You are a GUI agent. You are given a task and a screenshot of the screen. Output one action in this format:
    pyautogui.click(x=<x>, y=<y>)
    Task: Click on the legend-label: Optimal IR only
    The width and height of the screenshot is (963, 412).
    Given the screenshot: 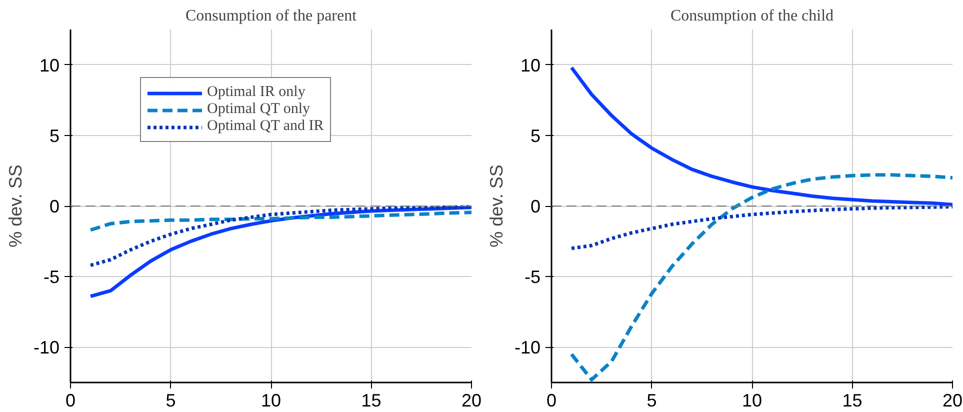 What is the action you would take?
    pyautogui.click(x=256, y=92)
    